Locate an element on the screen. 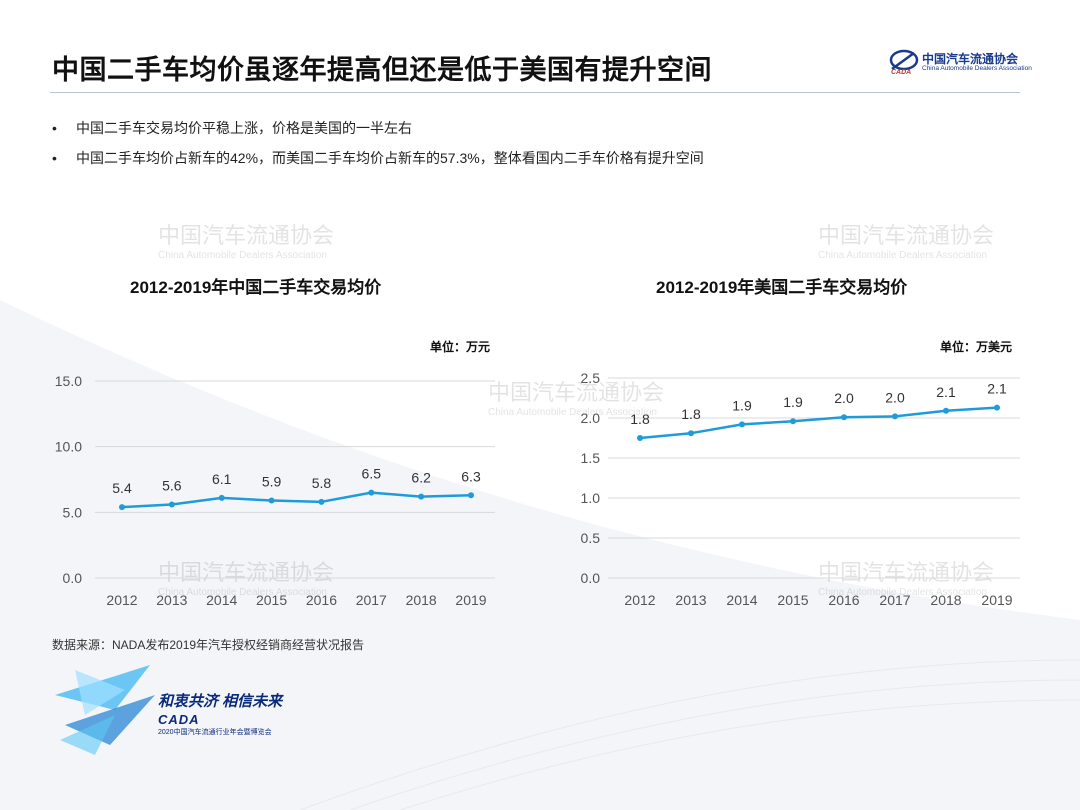  y-tick-label: 0.5 is located at coordinates (591, 538).